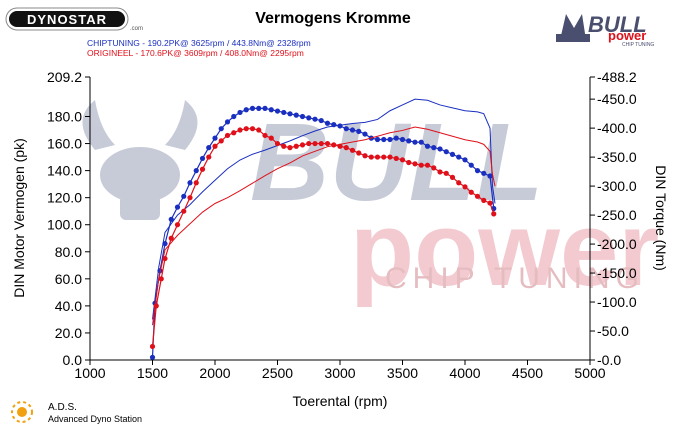 The height and width of the screenshot is (431, 694). What do you see at coordinates (152, 373) in the screenshot?
I see `x-tick-label: 1500` at bounding box center [152, 373].